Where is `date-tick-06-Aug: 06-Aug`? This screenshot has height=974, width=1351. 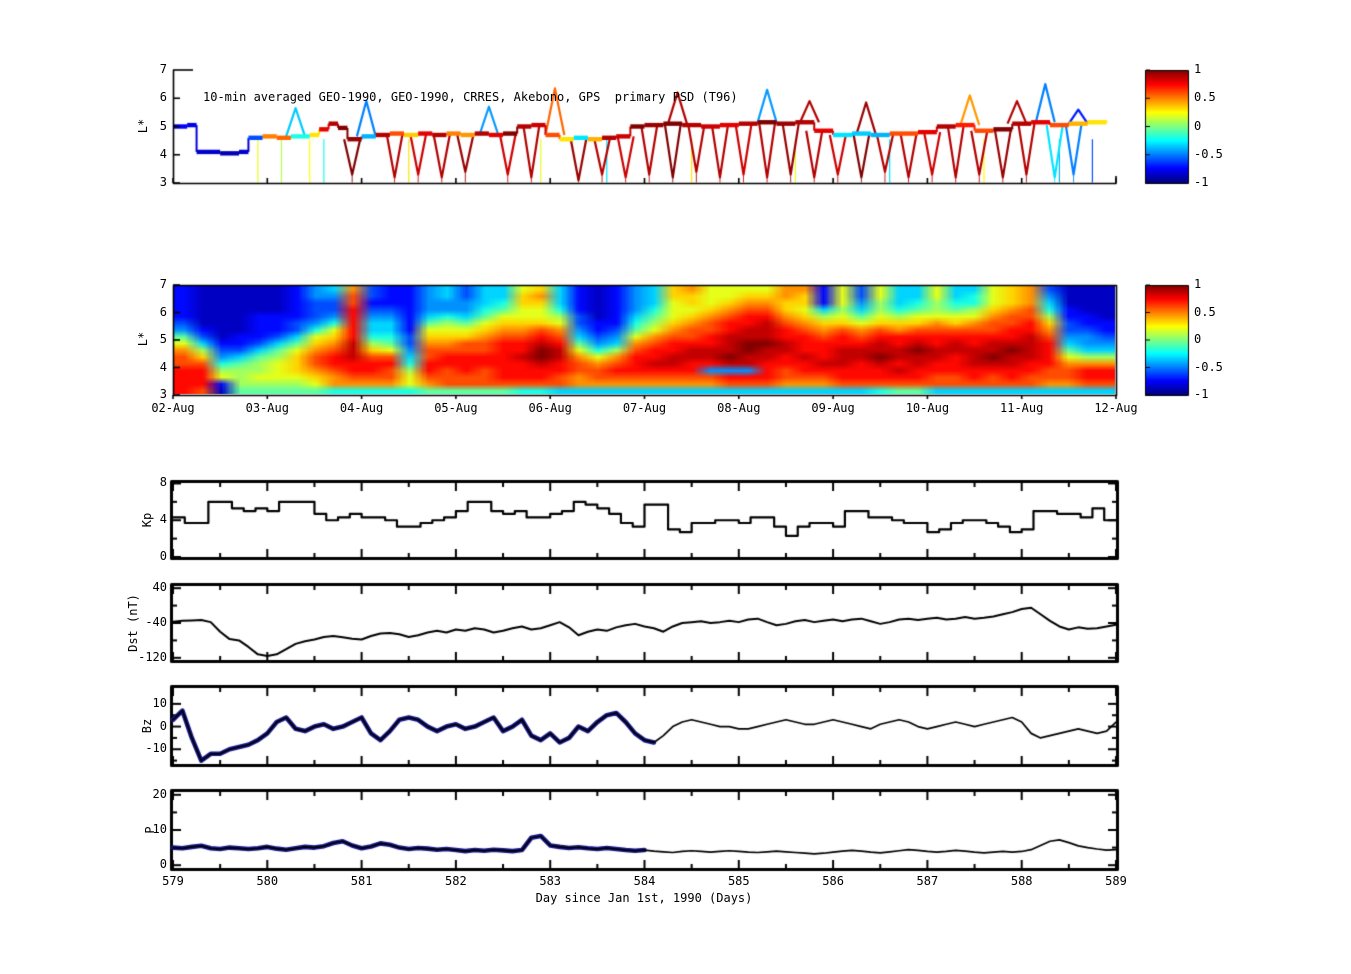 date-tick-06-Aug: 06-Aug is located at coordinates (550, 408).